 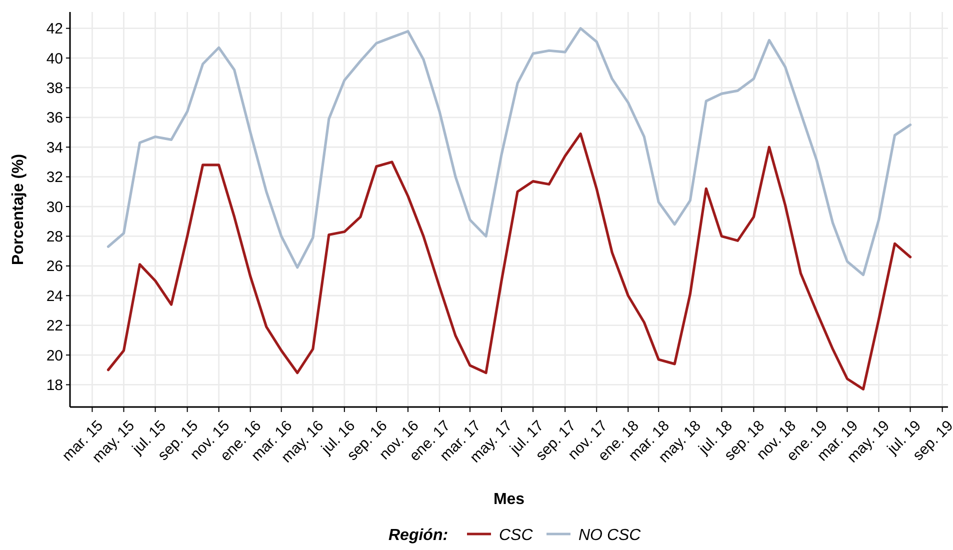 What do you see at coordinates (54, 385) in the screenshot?
I see `y-tick-label: 18` at bounding box center [54, 385].